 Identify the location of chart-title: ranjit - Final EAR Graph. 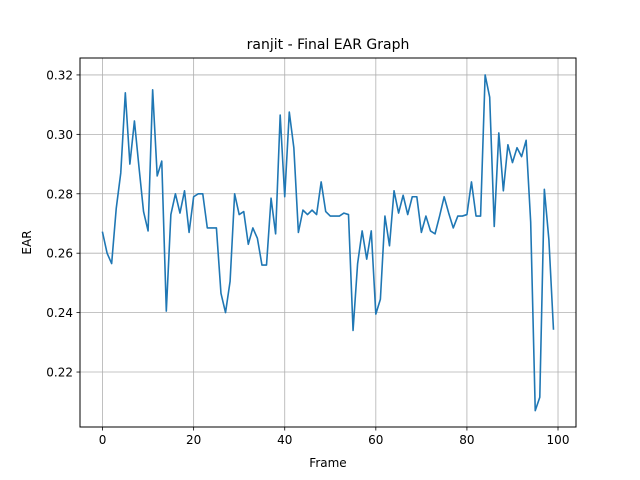
(328, 45).